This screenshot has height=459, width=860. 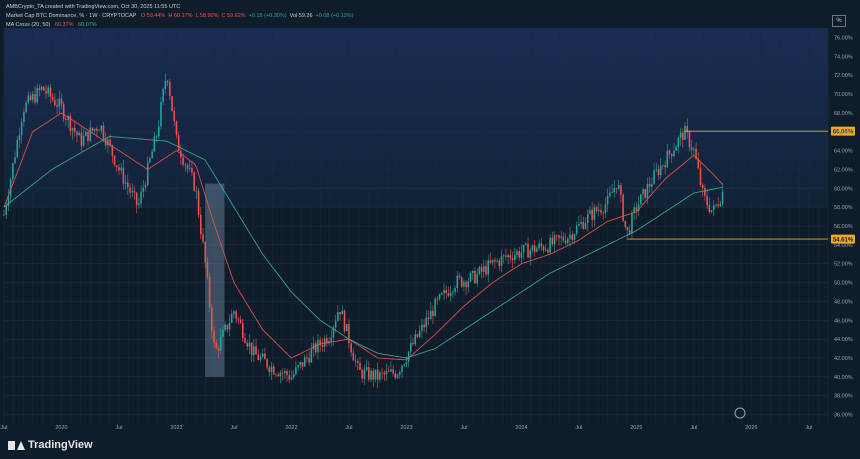 What do you see at coordinates (843, 132) in the screenshot?
I see `level-label: 66.06%` at bounding box center [843, 132].